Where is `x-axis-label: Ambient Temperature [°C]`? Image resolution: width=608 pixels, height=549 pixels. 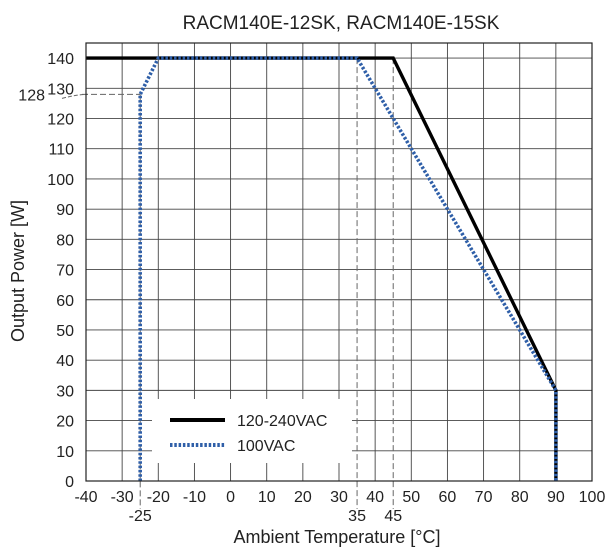 x-axis-label: Ambient Temperature [°C] is located at coordinates (337, 537).